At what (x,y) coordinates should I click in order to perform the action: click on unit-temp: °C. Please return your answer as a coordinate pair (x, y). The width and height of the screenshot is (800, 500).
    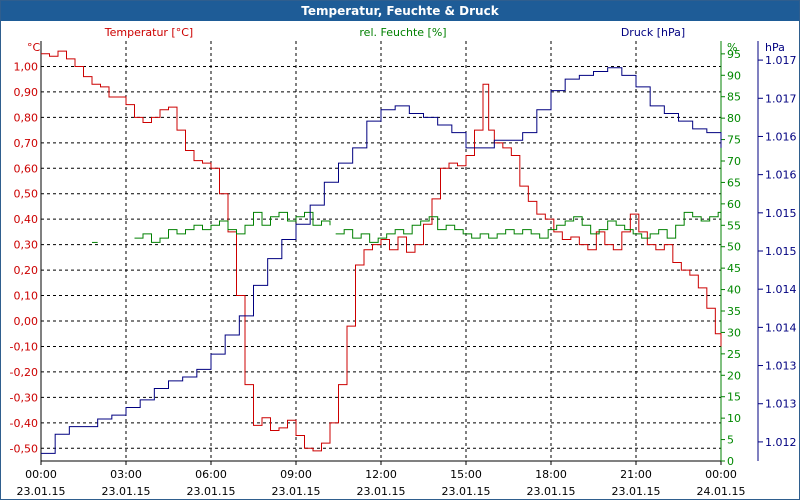
    Looking at the image, I should click on (34, 47).